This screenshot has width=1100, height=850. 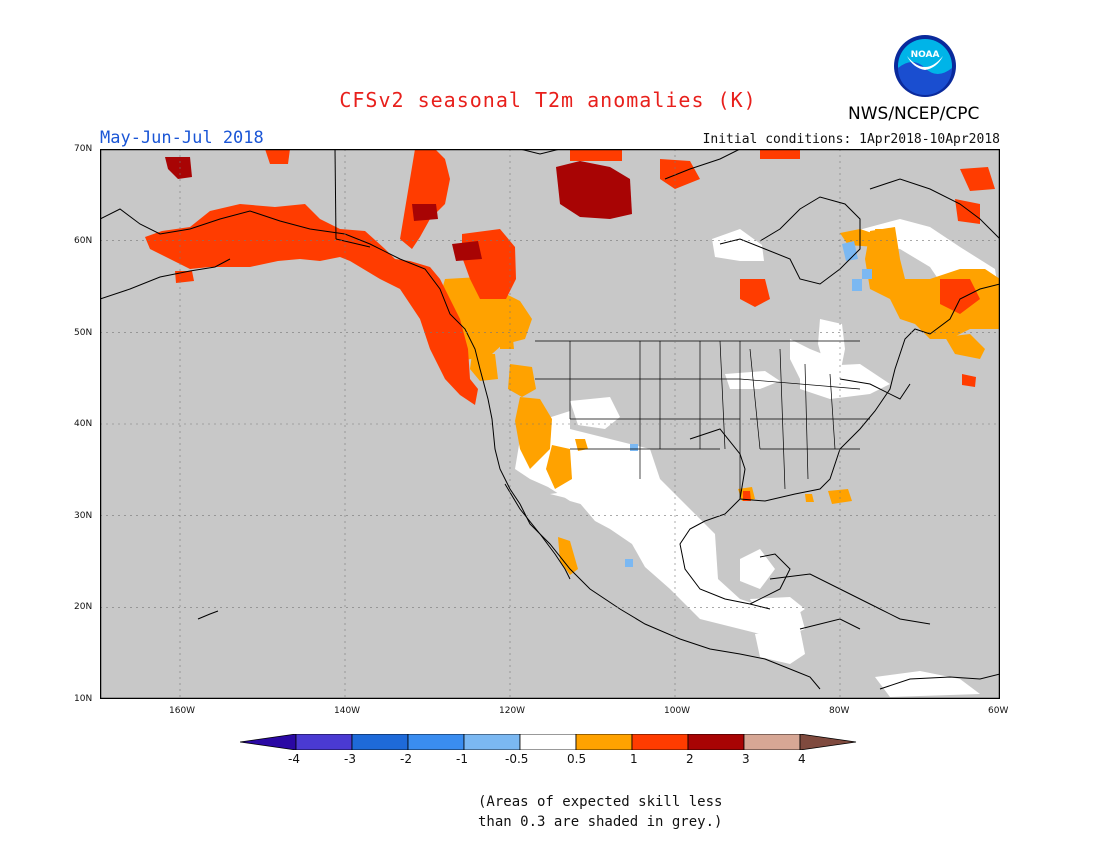 What do you see at coordinates (690, 759) in the screenshot?
I see `colorbar-label: 2` at bounding box center [690, 759].